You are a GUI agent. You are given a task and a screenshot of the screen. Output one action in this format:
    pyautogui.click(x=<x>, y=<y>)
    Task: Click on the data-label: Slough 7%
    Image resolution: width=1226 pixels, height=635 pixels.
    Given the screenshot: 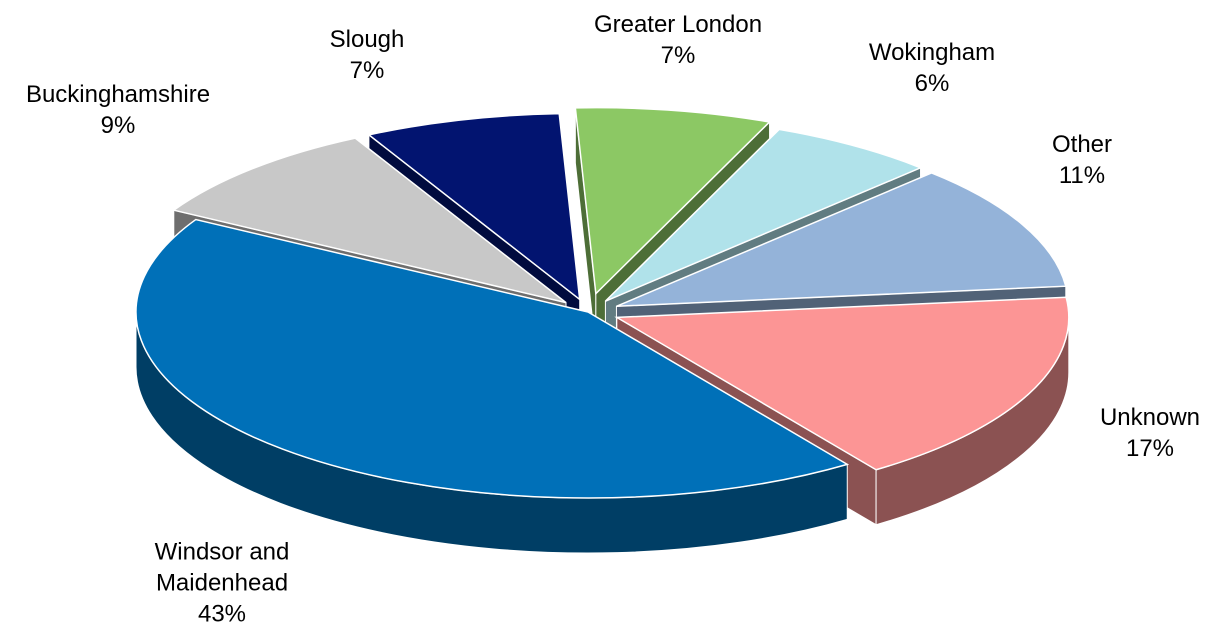 What is the action you would take?
    pyautogui.click(x=367, y=55)
    